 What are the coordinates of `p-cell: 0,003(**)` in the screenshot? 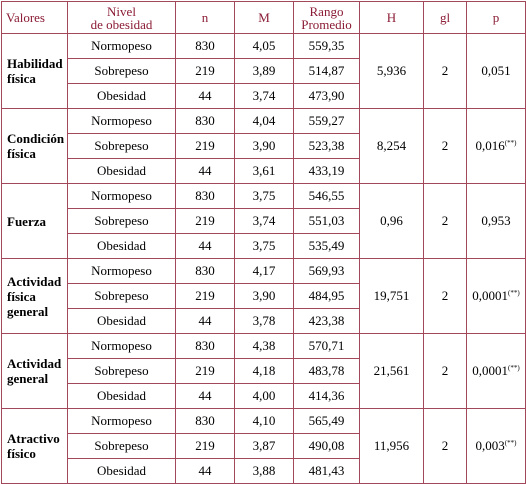 It's located at (496, 446).